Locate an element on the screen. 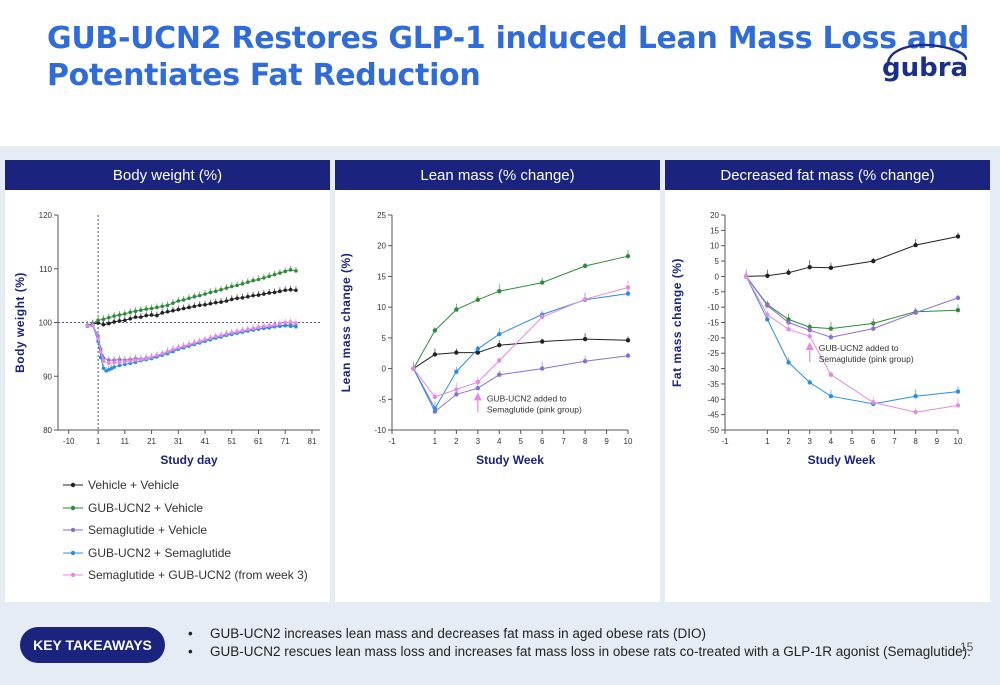 This screenshot has width=1000, height=685. legend-label: Vehicle + Vehicle is located at coordinates (134, 485).